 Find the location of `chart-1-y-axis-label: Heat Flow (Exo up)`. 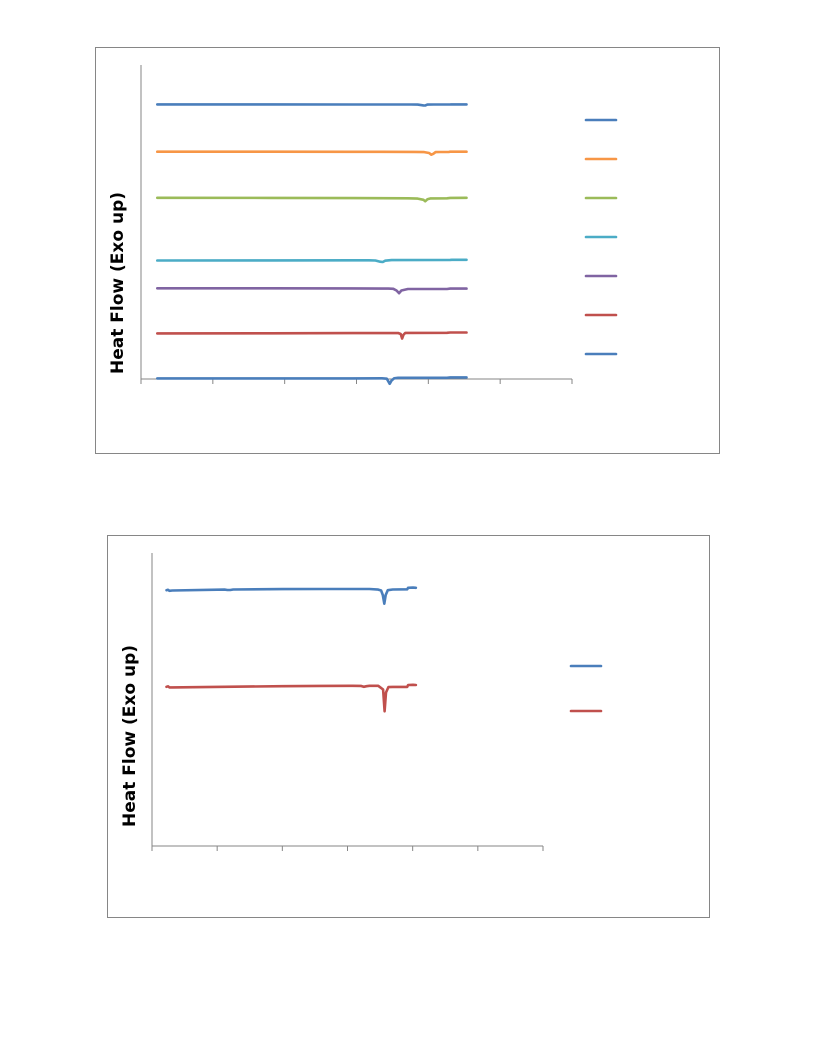

chart-1-y-axis-label: Heat Flow (Exo up) is located at coordinates (118, 283).